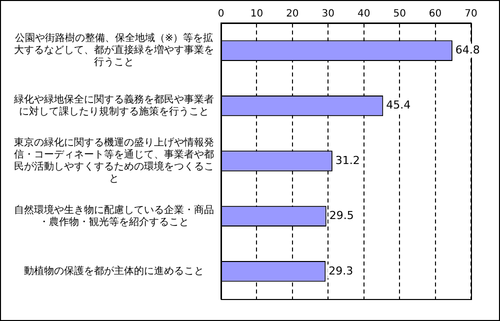 The image size is (500, 321). What do you see at coordinates (435, 14) in the screenshot?
I see `x-tick-label: 60` at bounding box center [435, 14].